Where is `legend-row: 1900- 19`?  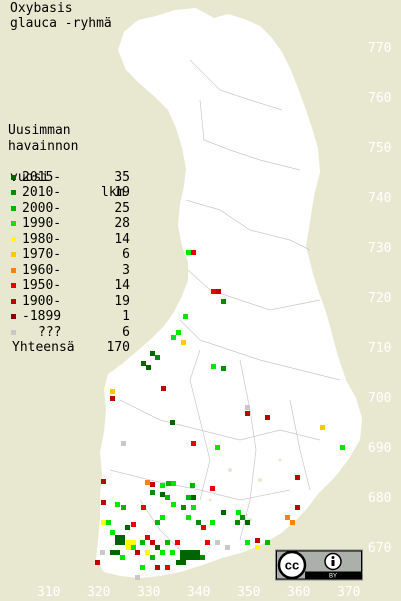 legend-row: 1900- 19 is located at coordinates (69, 301).